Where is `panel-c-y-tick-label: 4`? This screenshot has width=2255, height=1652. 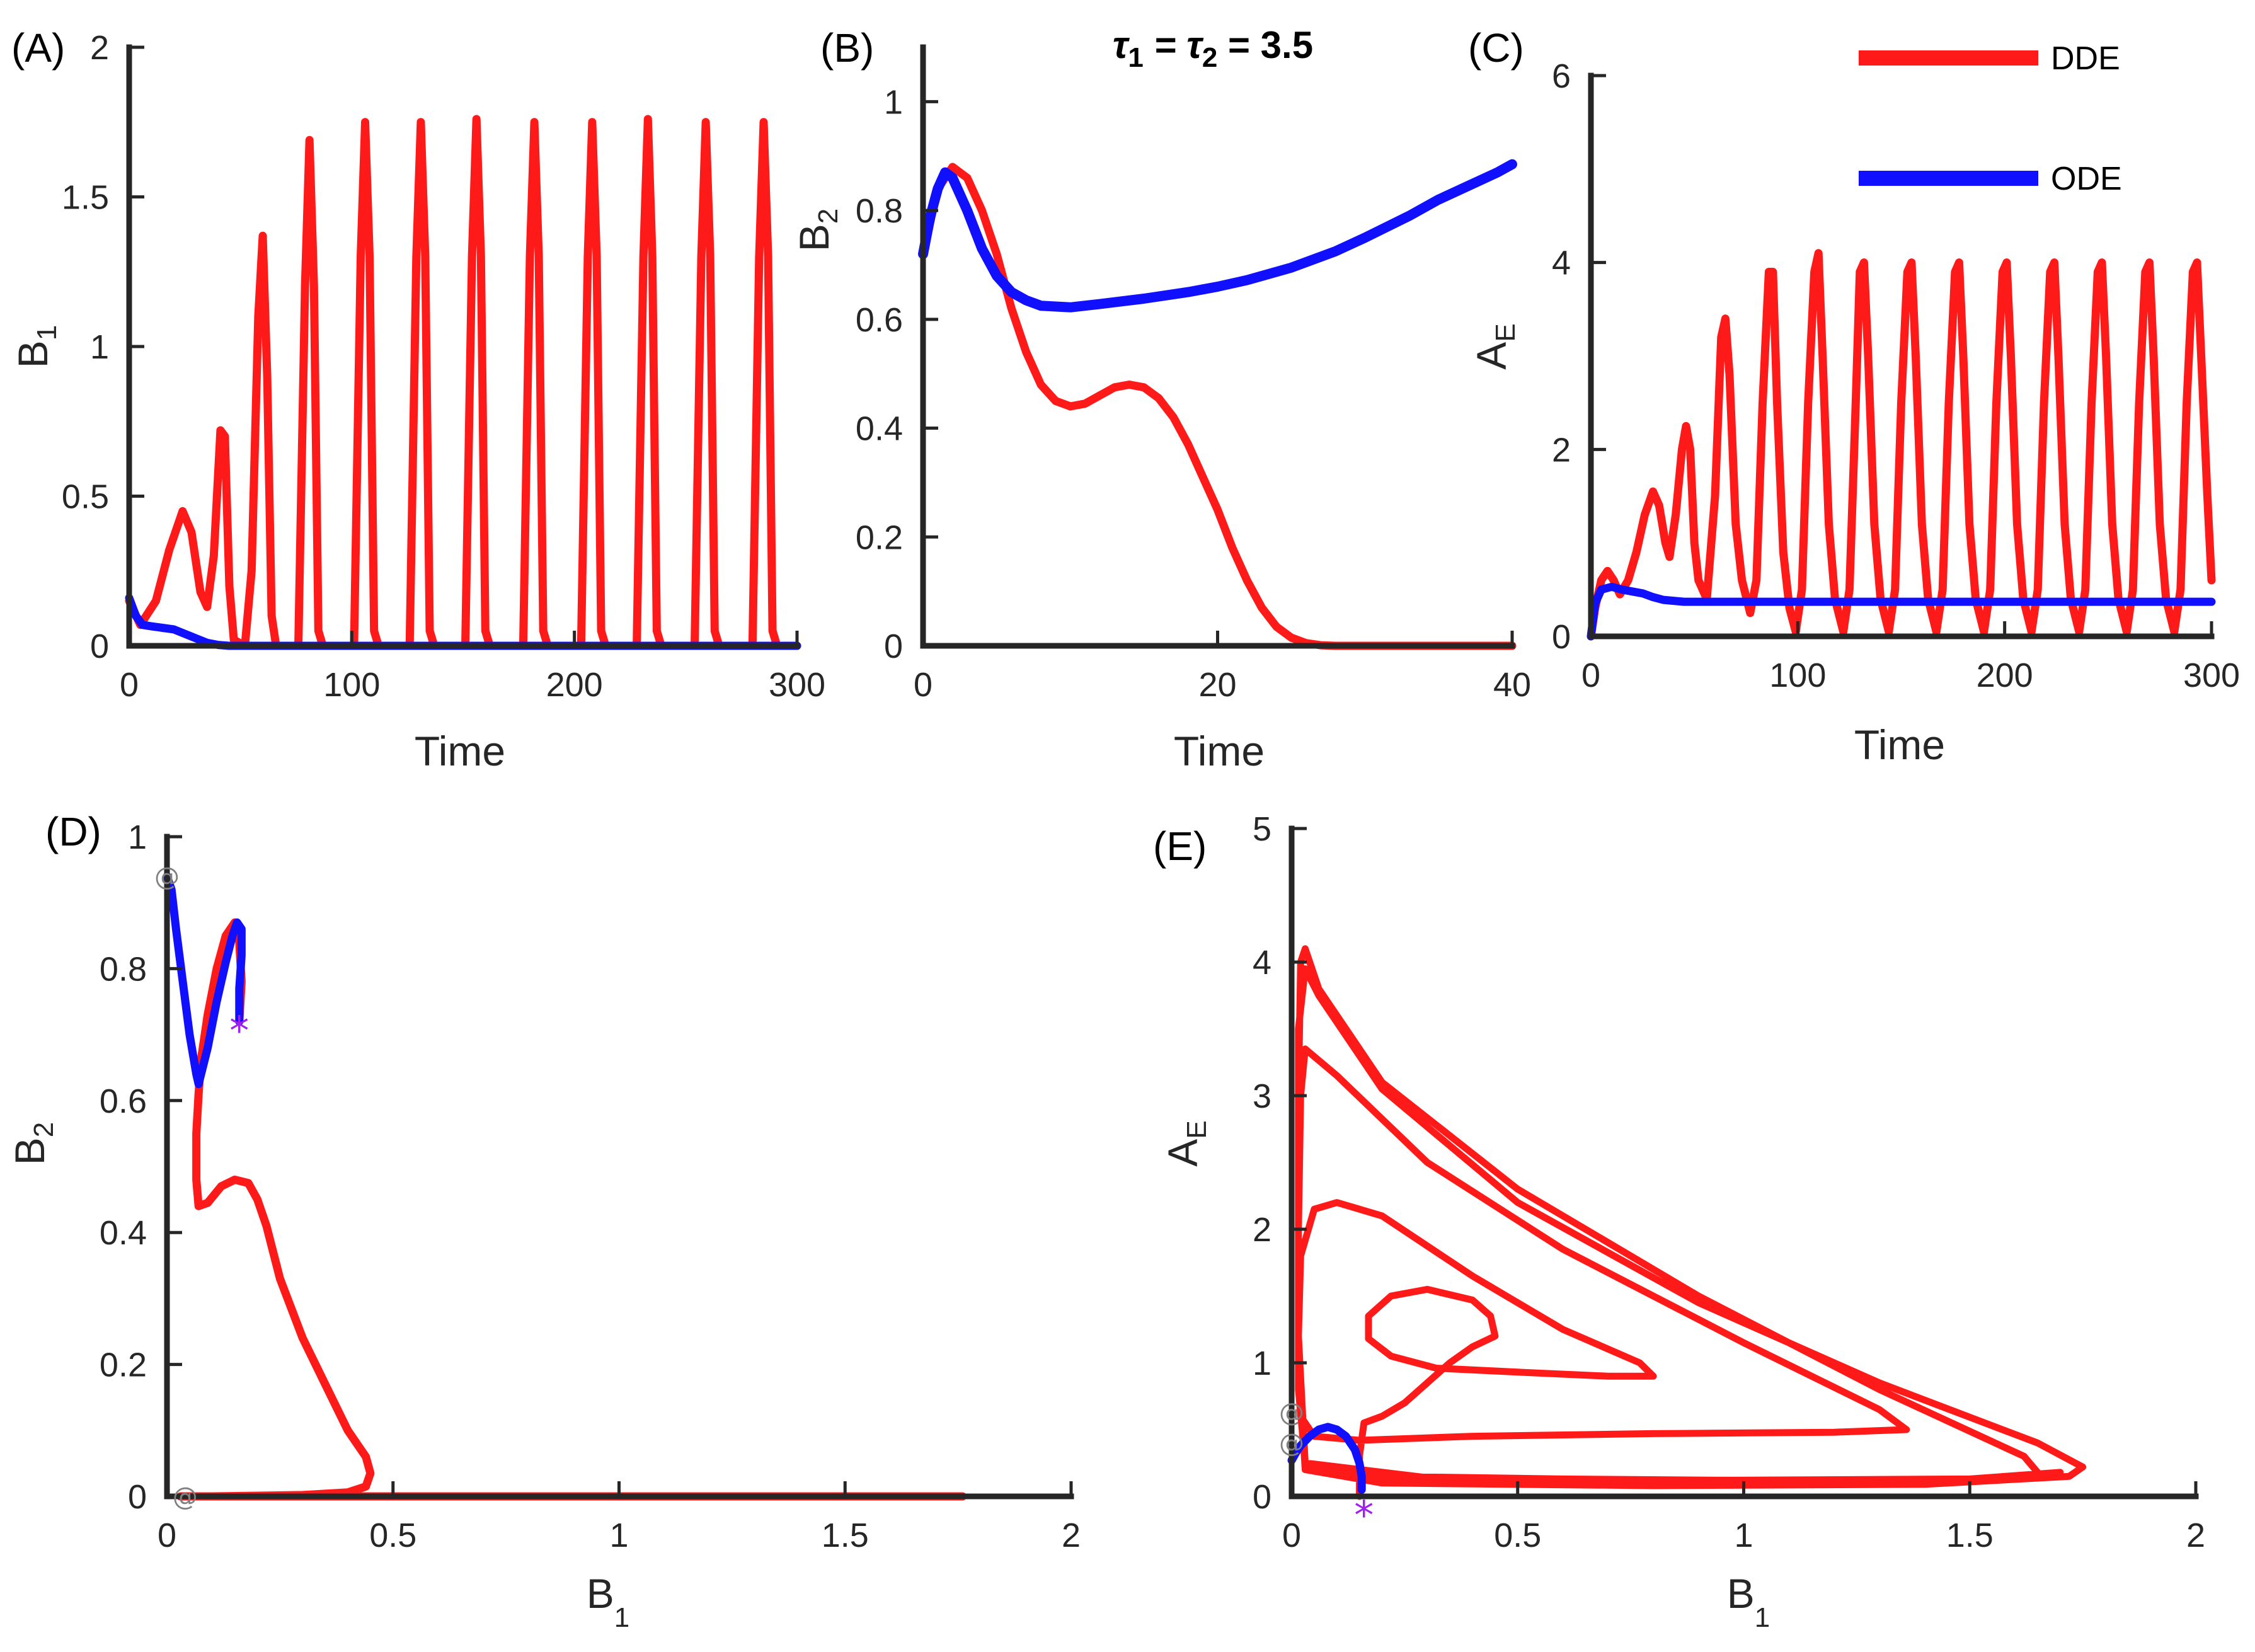
panel-c-y-tick-label: 4 is located at coordinates (1561, 263).